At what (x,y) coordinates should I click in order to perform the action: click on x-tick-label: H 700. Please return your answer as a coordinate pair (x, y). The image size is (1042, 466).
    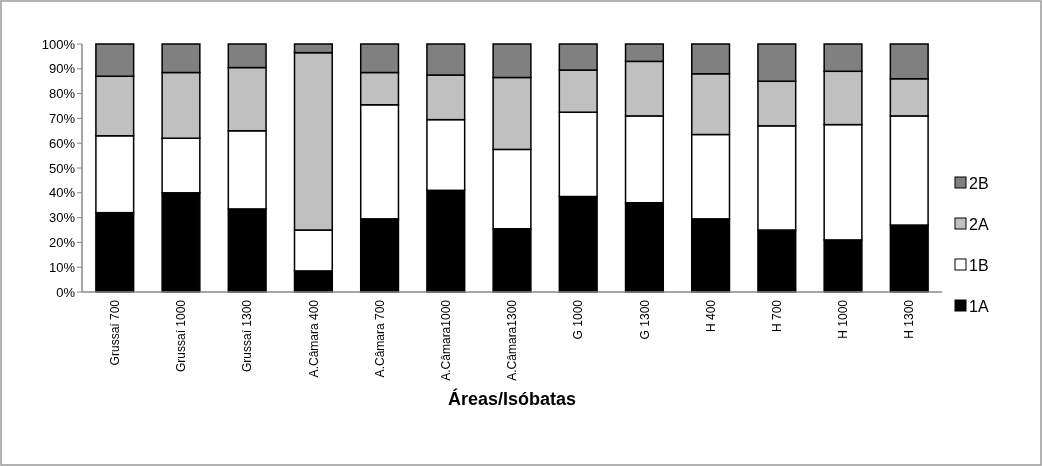
    Looking at the image, I should click on (777, 316).